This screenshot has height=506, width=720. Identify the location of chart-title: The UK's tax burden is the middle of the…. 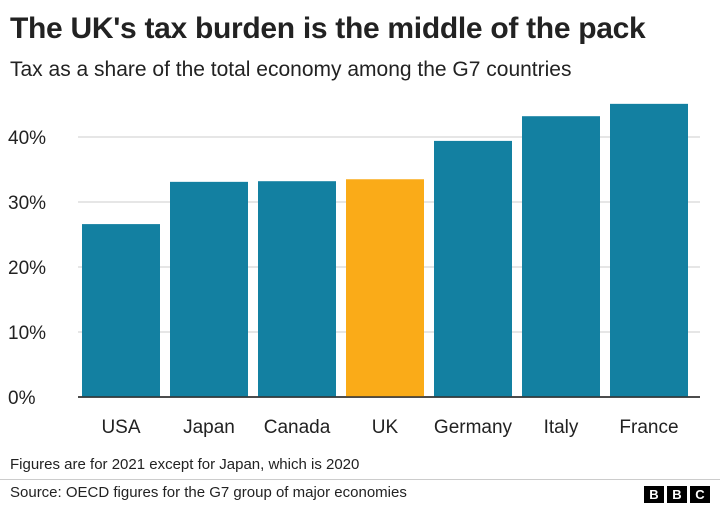
(328, 28).